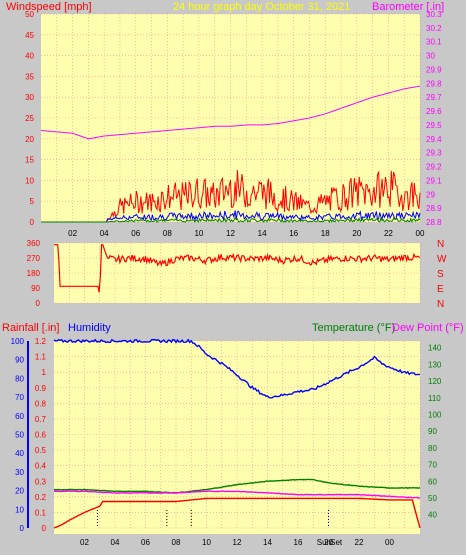 The image size is (466, 560). I want to click on humidity-tick-label: 70, so click(19, 397).